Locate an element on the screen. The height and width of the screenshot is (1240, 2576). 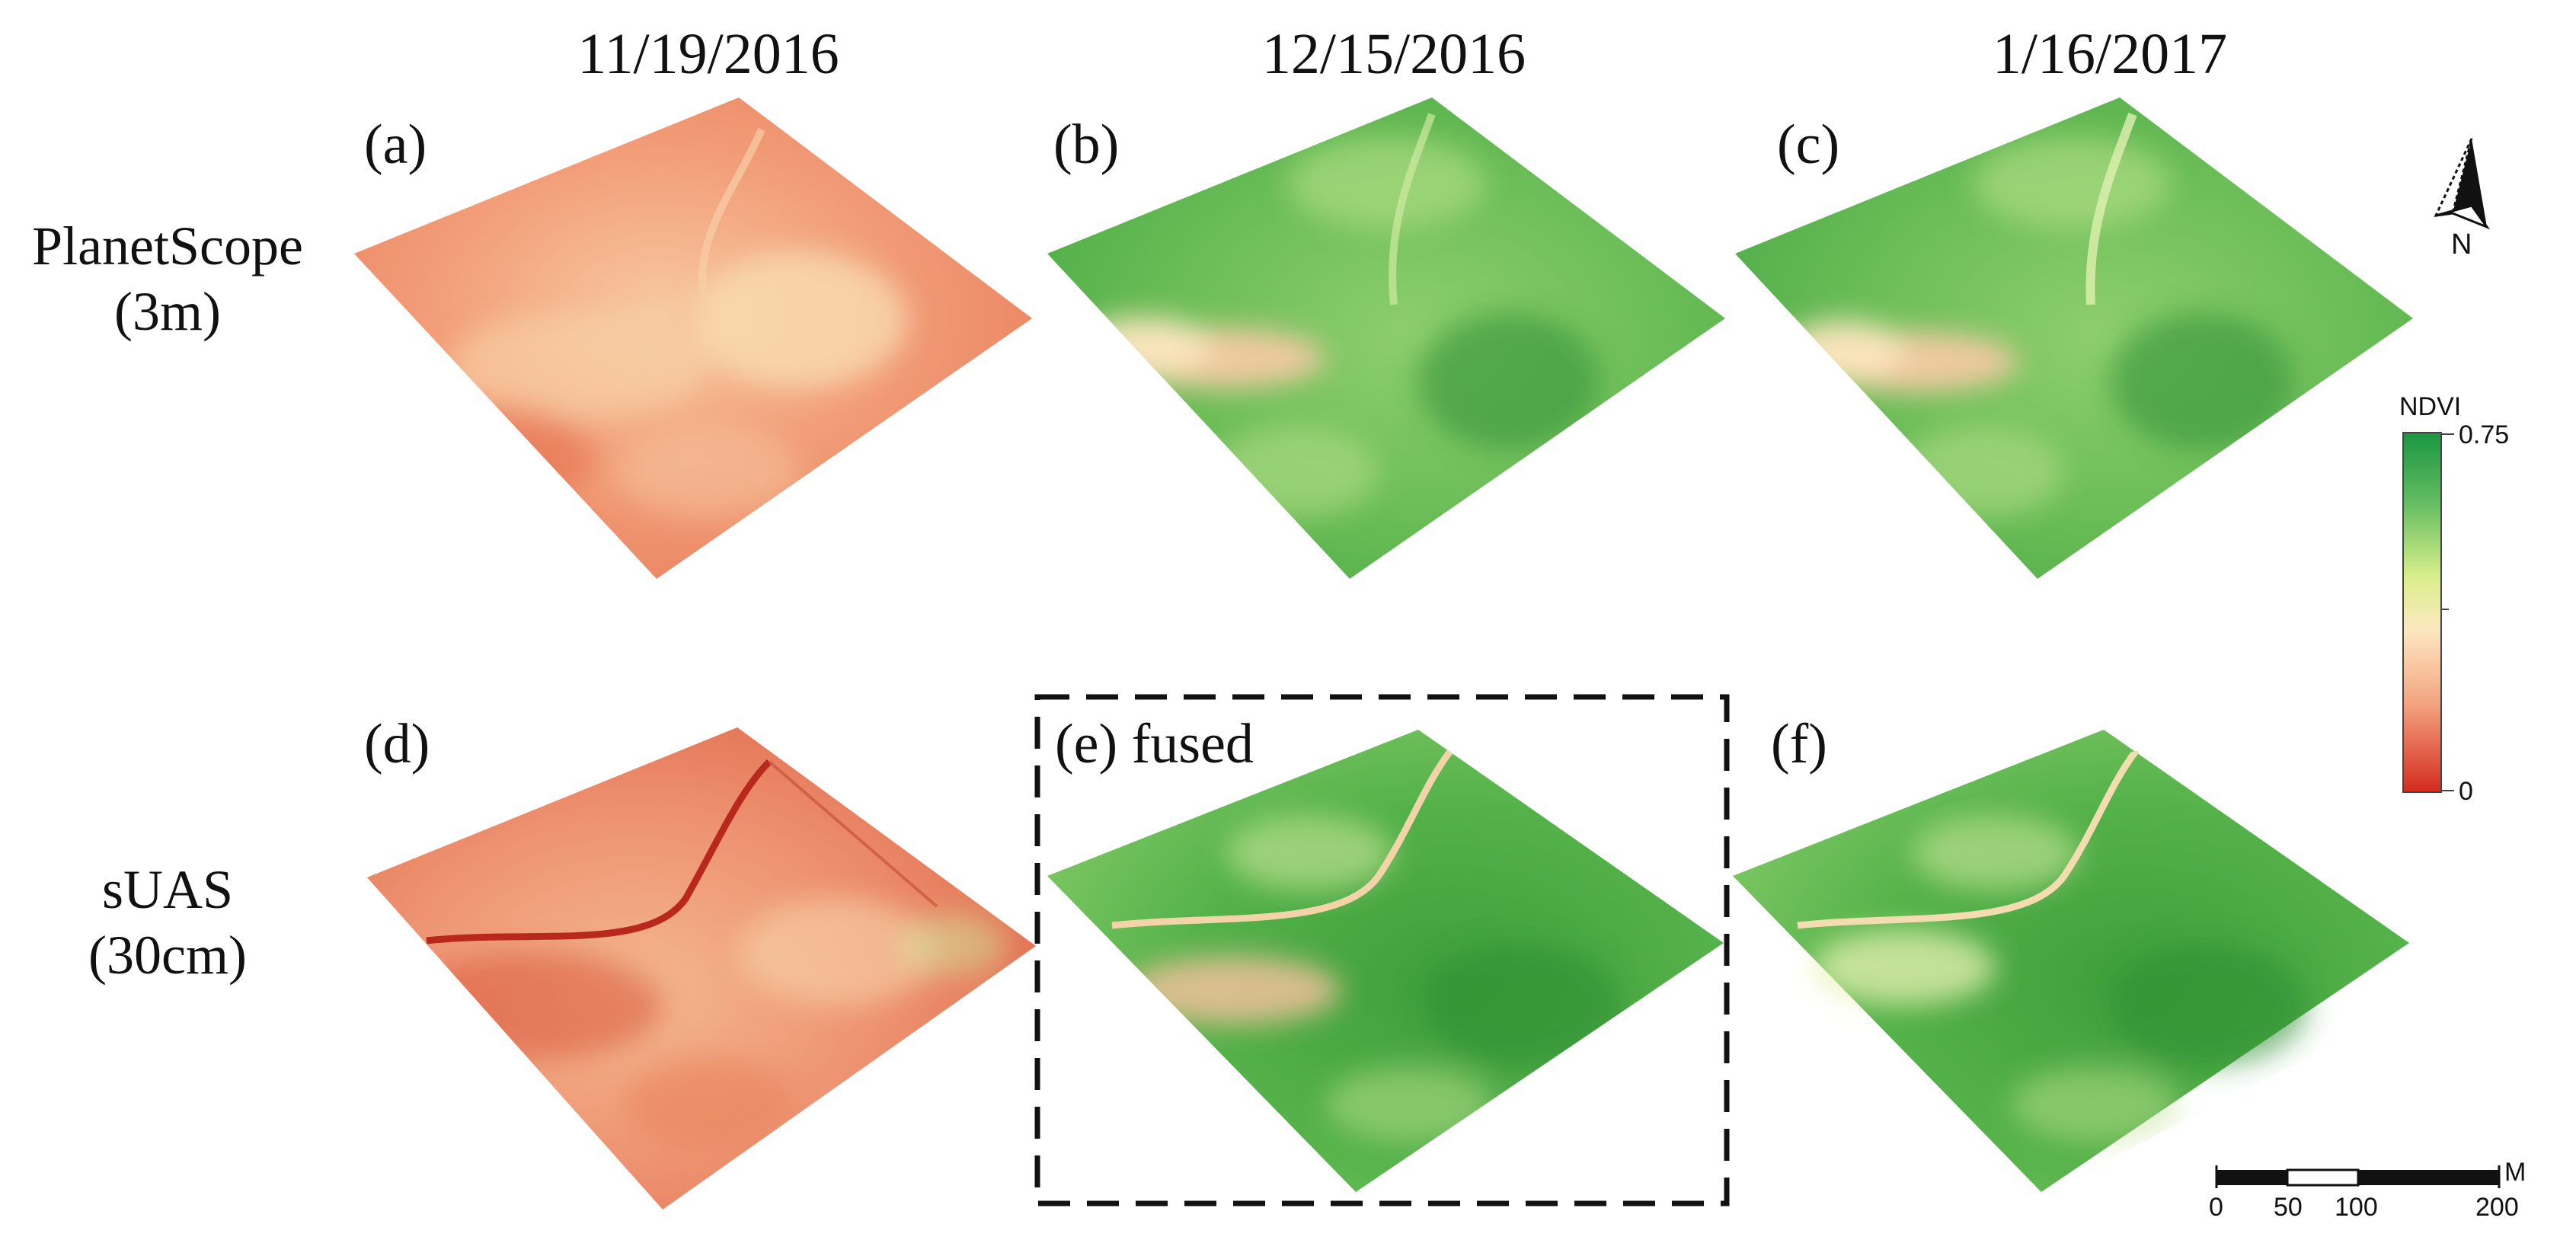
map-panel-e is located at coordinates (1385, 961).